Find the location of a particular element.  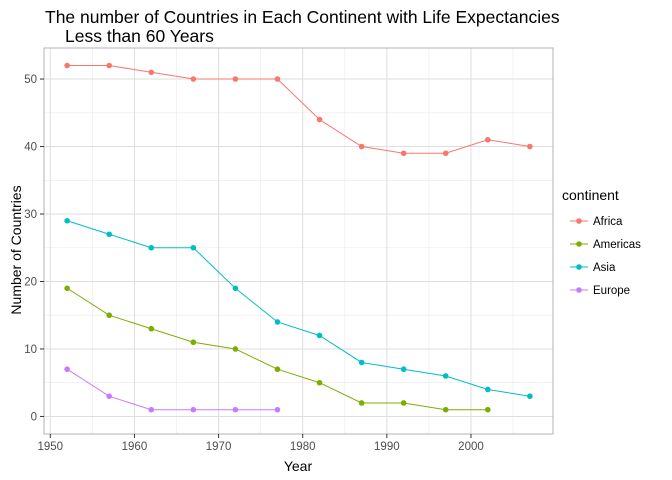

legend-label-americas: Americas is located at coordinates (617, 245).